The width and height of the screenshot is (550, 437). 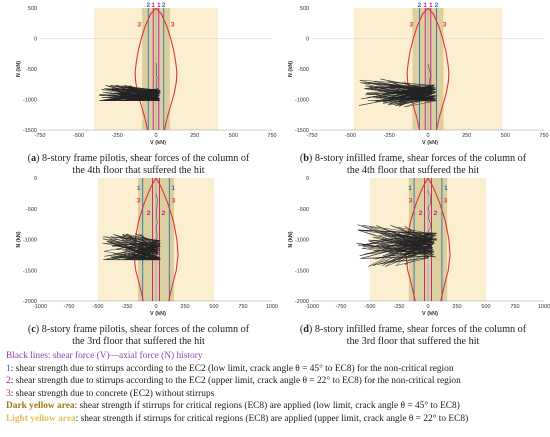 What do you see at coordinates (304, 9) in the screenshot?
I see `panel-b-y-tick-label: 500` at bounding box center [304, 9].